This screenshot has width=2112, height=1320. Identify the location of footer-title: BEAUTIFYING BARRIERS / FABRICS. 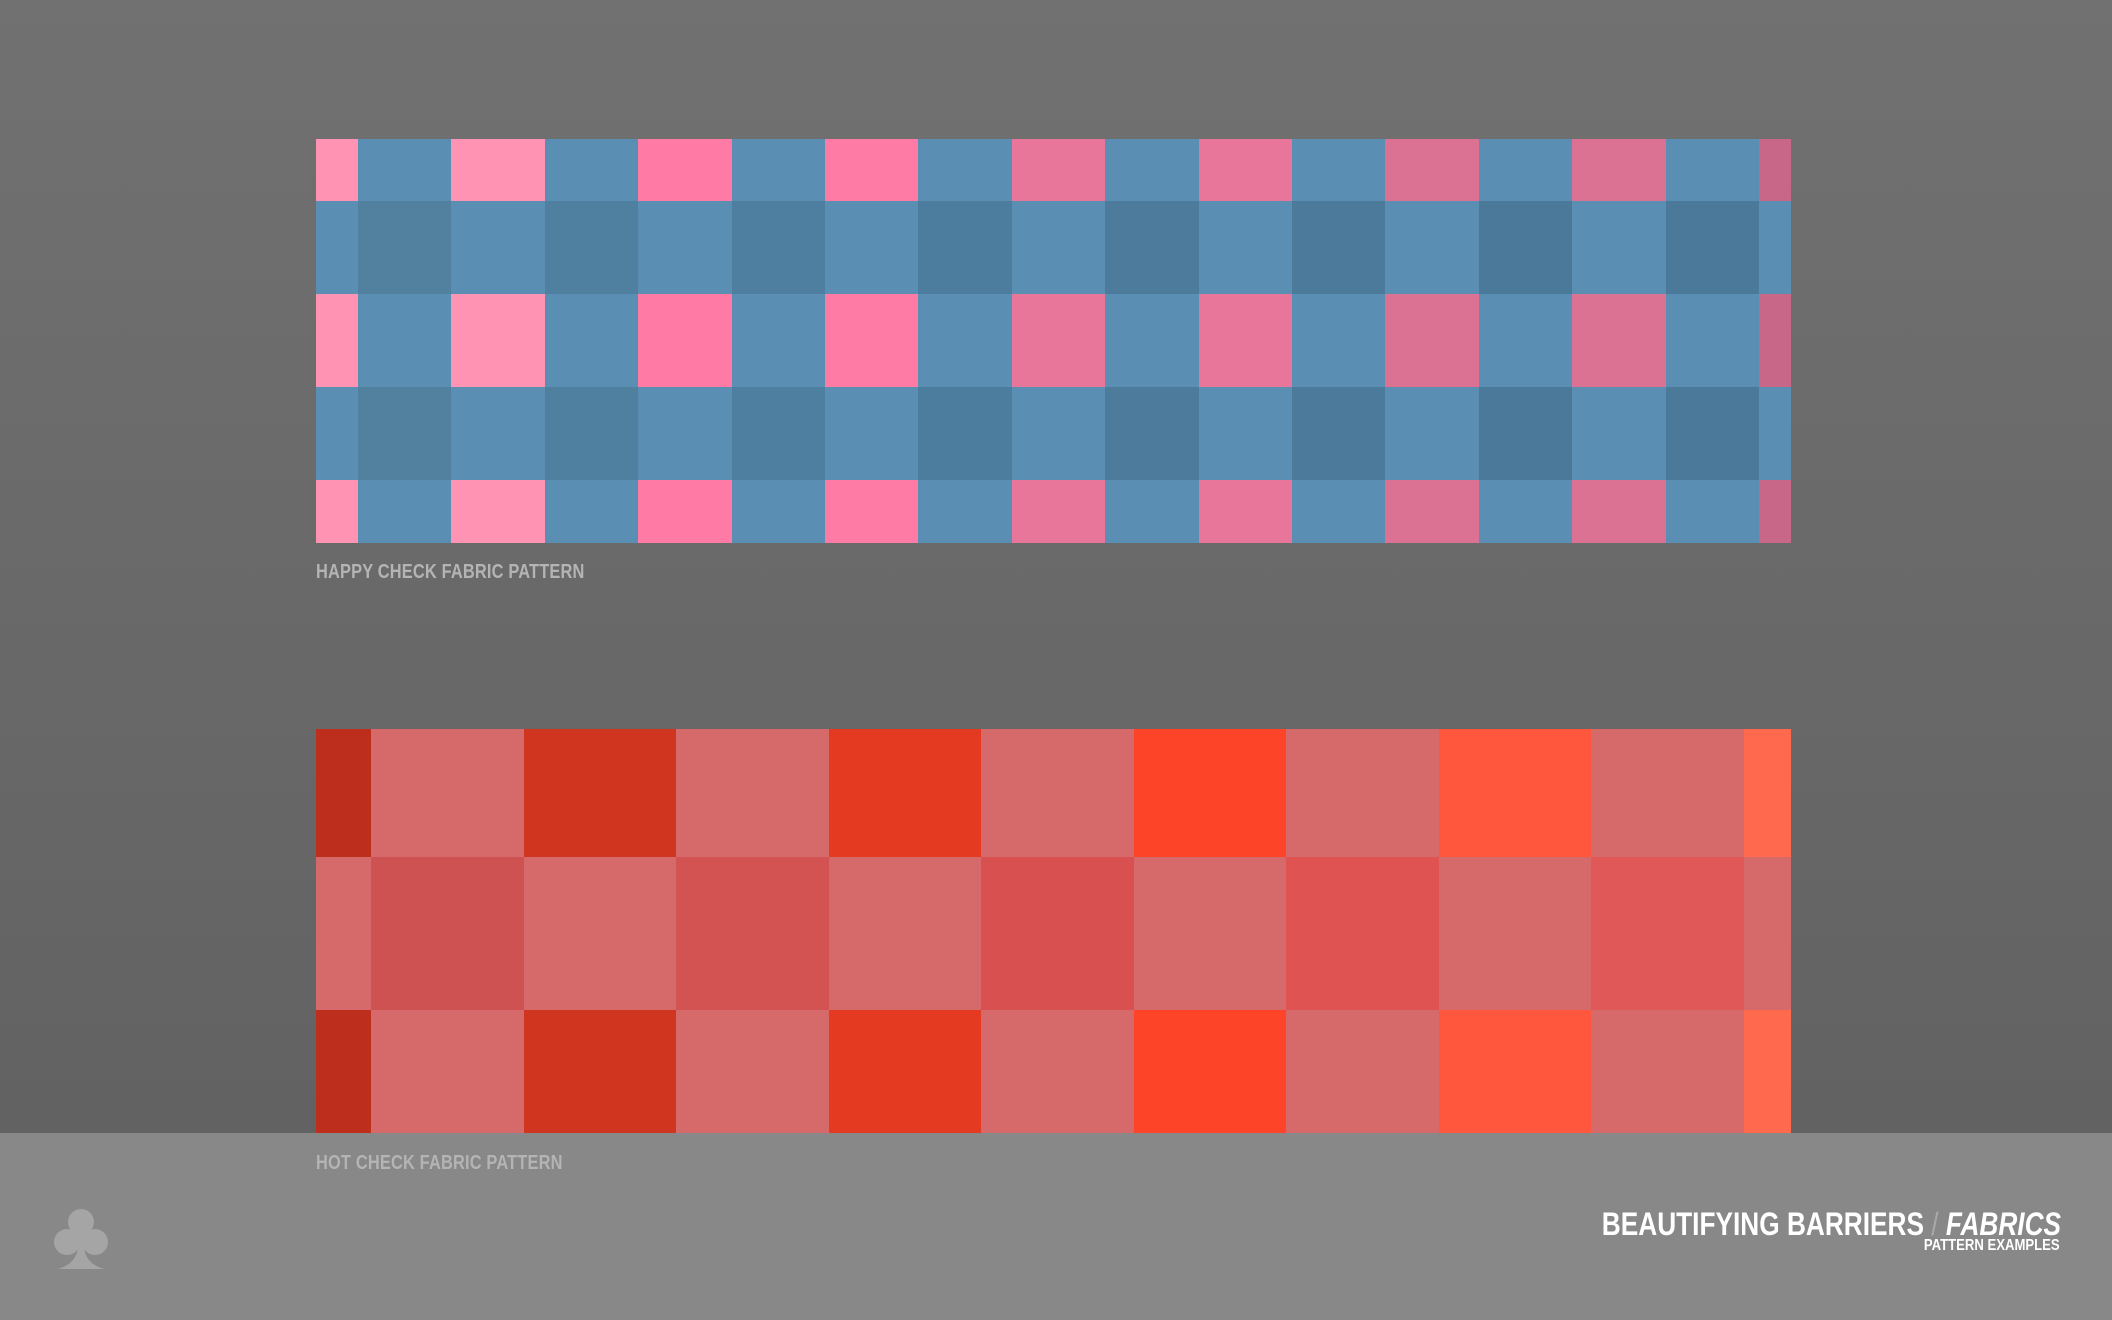
(1831, 1224).